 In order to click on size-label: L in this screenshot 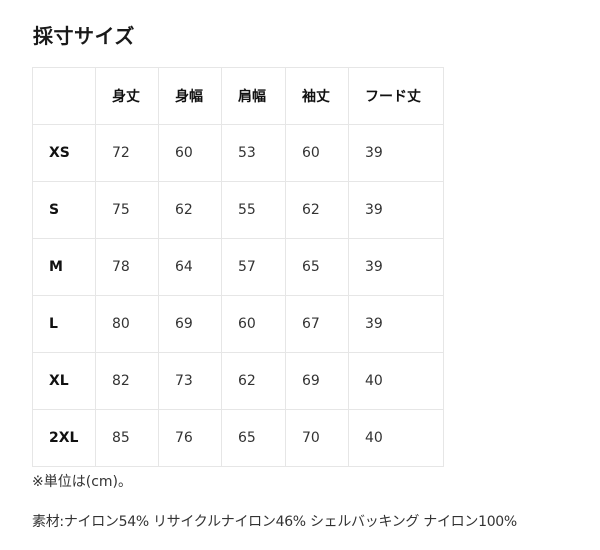, I will do `click(64, 324)`.